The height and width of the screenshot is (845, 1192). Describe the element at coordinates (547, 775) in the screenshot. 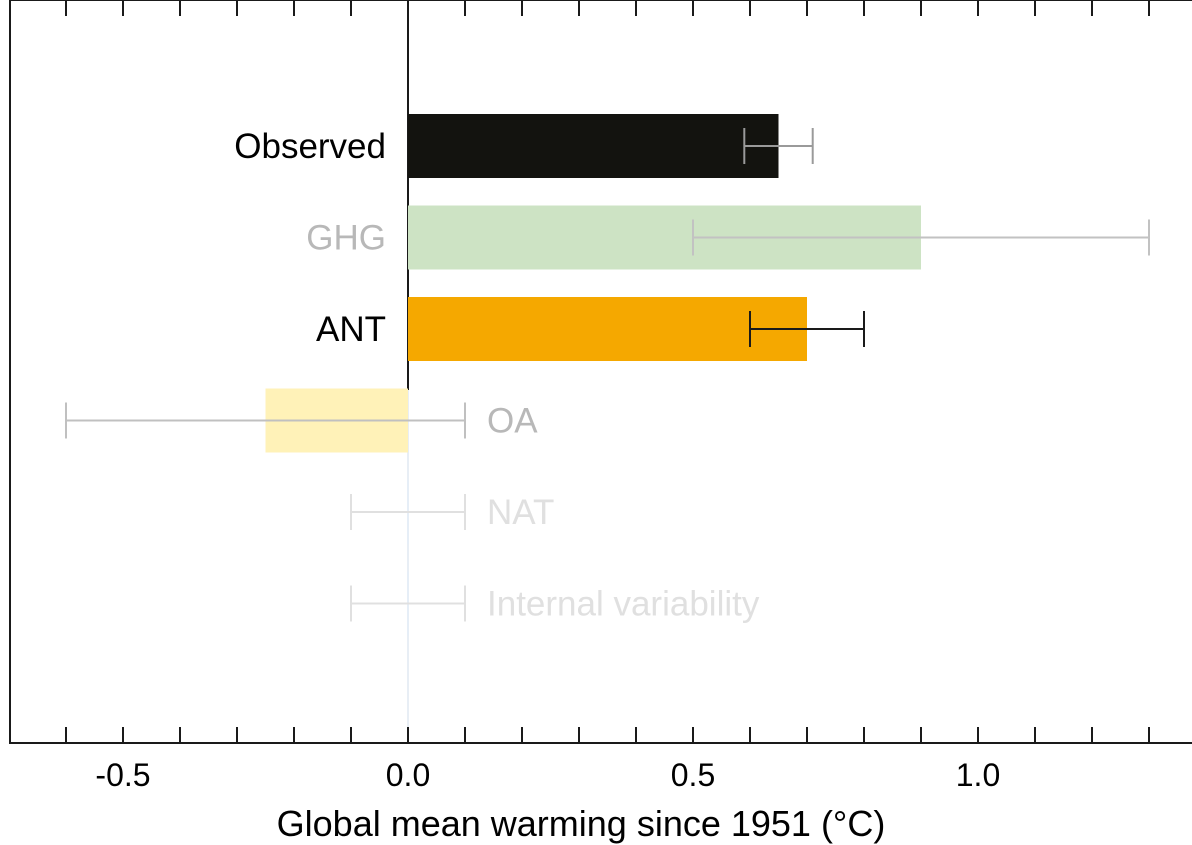

I see `x-tick-labels-layer: -0.5 0.0 0.5 1.0` at that location.